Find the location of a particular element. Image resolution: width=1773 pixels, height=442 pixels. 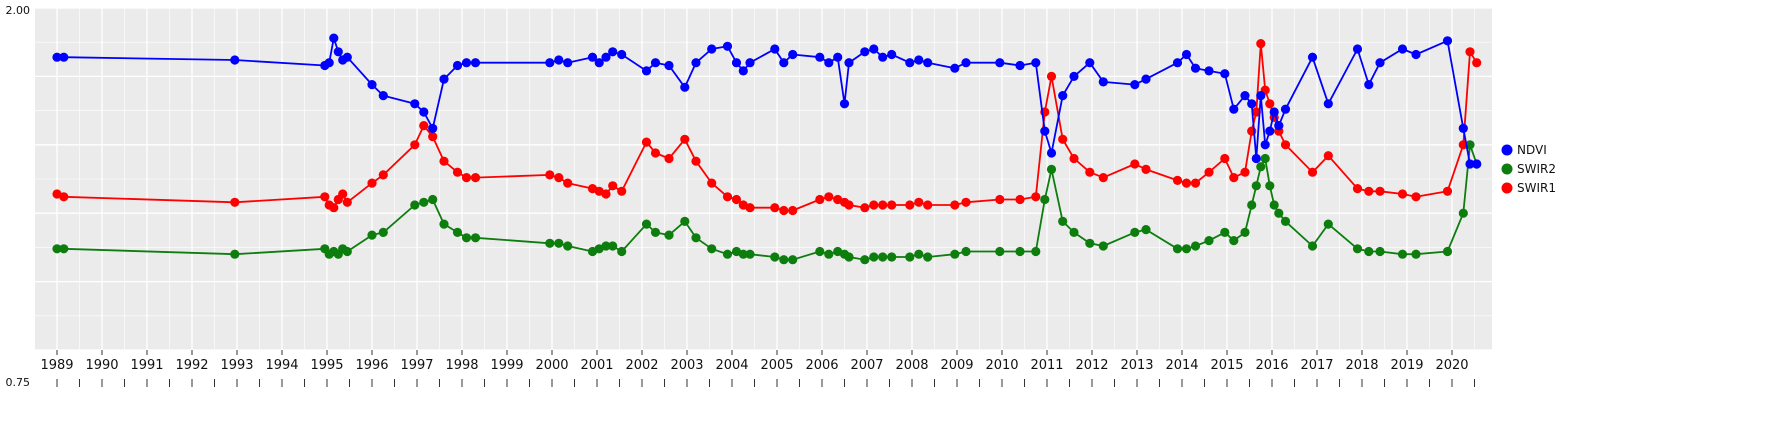

y-axis-label: 2.00 is located at coordinates (18, 10).